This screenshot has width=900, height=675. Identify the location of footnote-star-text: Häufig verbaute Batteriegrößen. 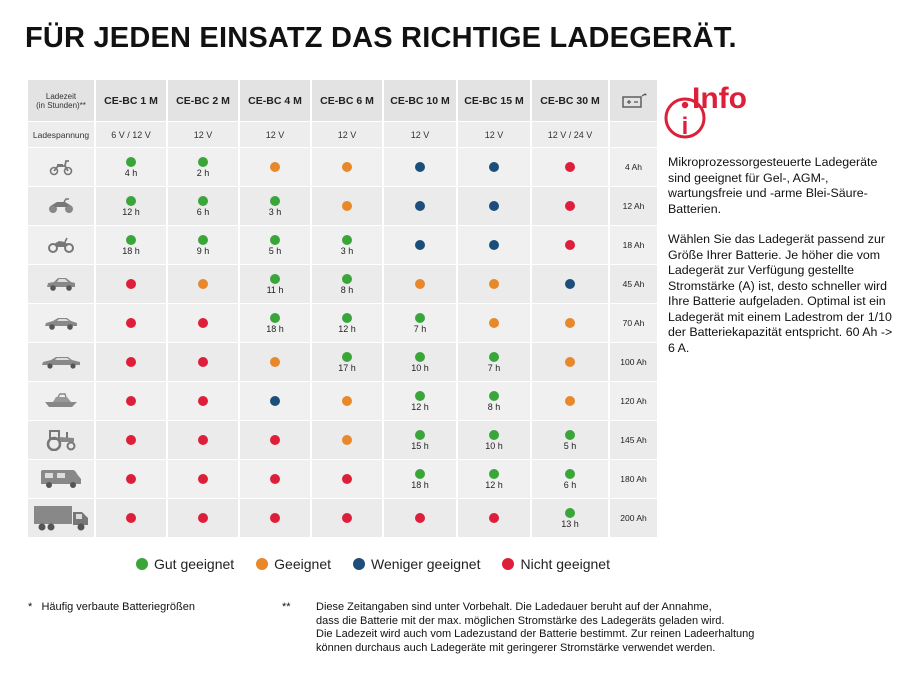
(118, 607).